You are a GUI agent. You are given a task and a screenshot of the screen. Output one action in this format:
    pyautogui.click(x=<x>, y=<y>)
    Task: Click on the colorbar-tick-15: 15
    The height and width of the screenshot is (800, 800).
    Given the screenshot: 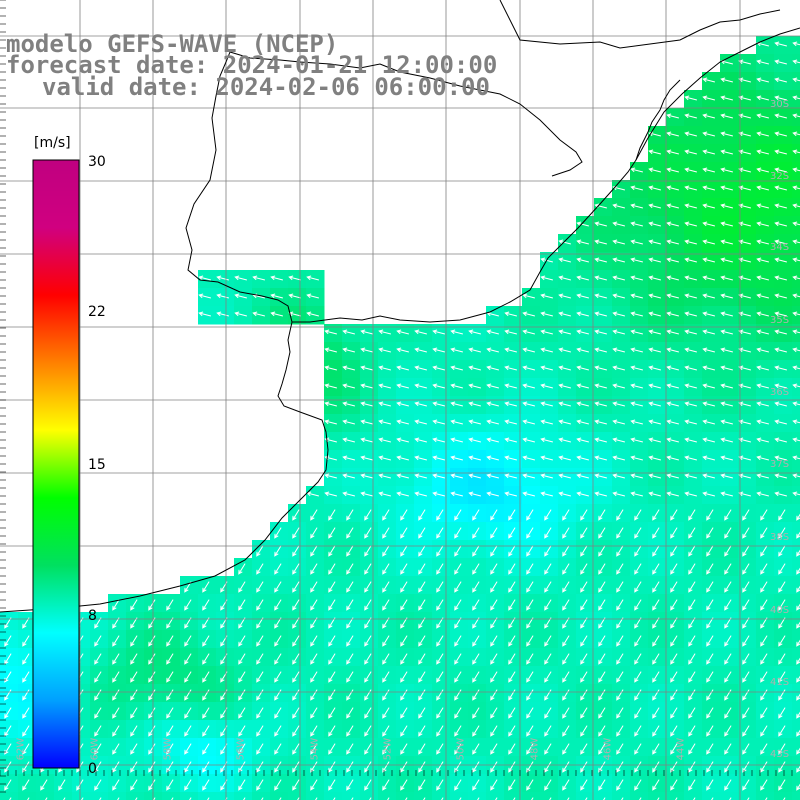 What is the action you would take?
    pyautogui.click(x=97, y=465)
    